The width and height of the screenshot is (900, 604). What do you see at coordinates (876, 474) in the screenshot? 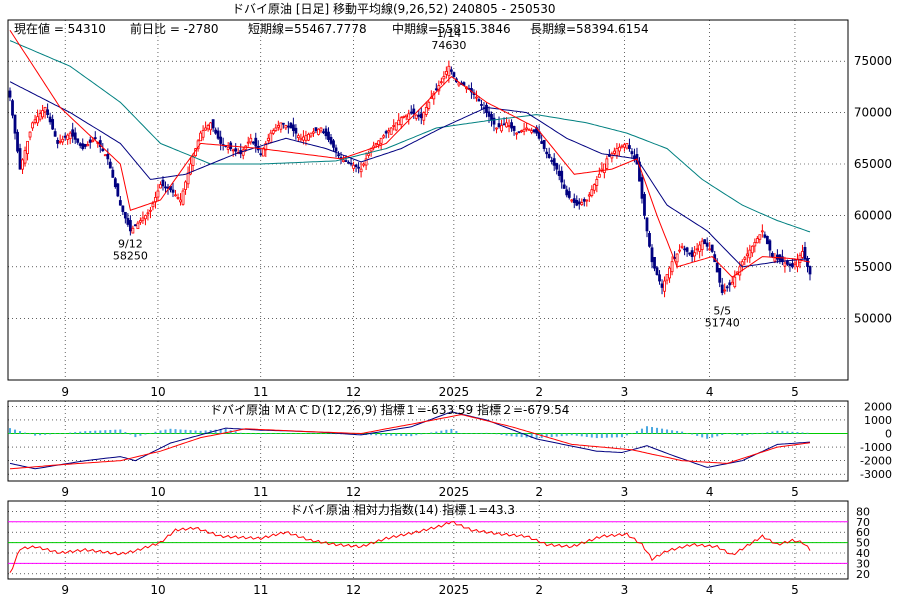
I see `macd-y-tick: -3000` at bounding box center [876, 474].